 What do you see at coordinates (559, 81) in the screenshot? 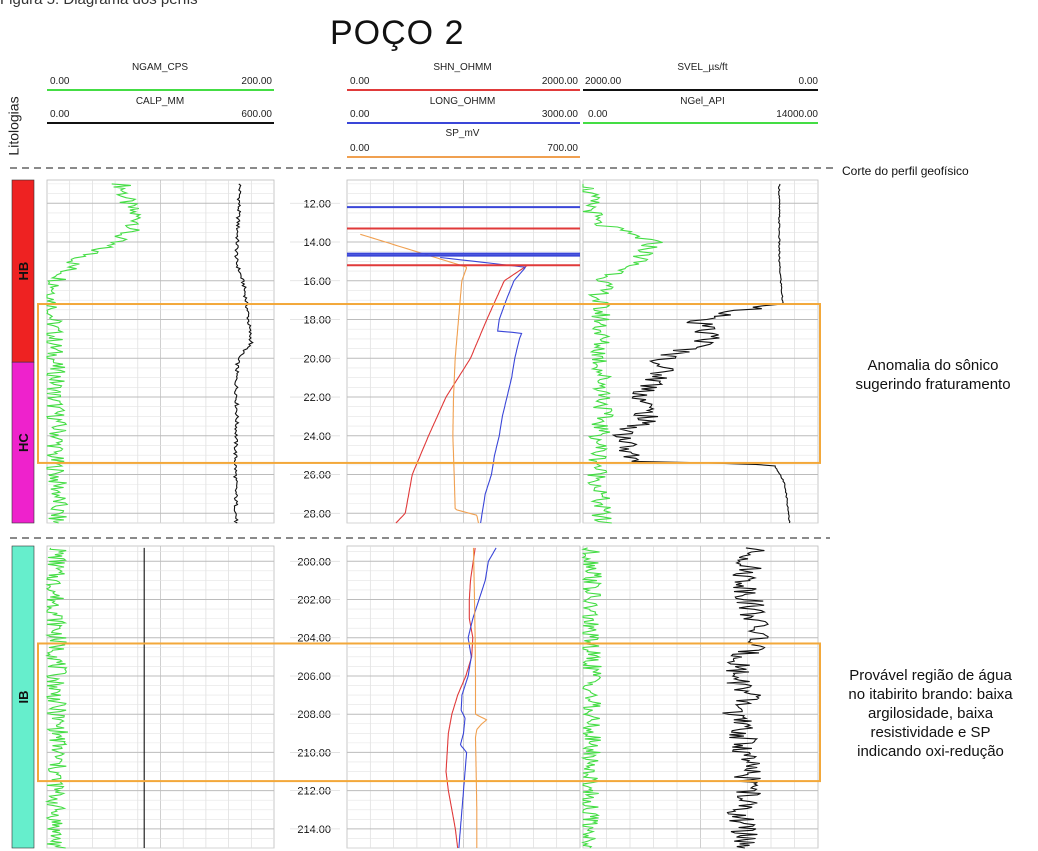
I see `header-shn-max: 2000.00` at bounding box center [559, 81].